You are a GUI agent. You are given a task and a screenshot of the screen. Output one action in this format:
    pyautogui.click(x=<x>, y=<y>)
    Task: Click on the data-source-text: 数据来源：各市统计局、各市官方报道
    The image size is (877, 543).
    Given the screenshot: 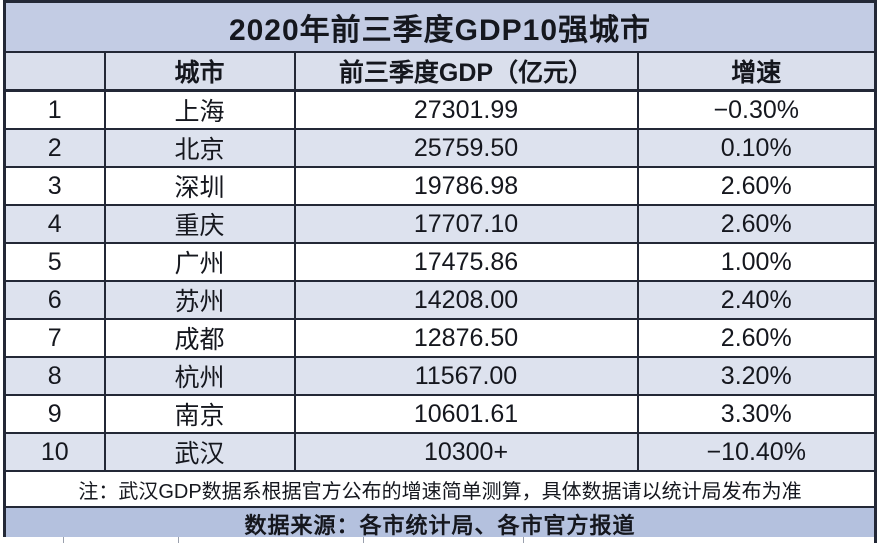 What is the action you would take?
    pyautogui.click(x=440, y=524)
    